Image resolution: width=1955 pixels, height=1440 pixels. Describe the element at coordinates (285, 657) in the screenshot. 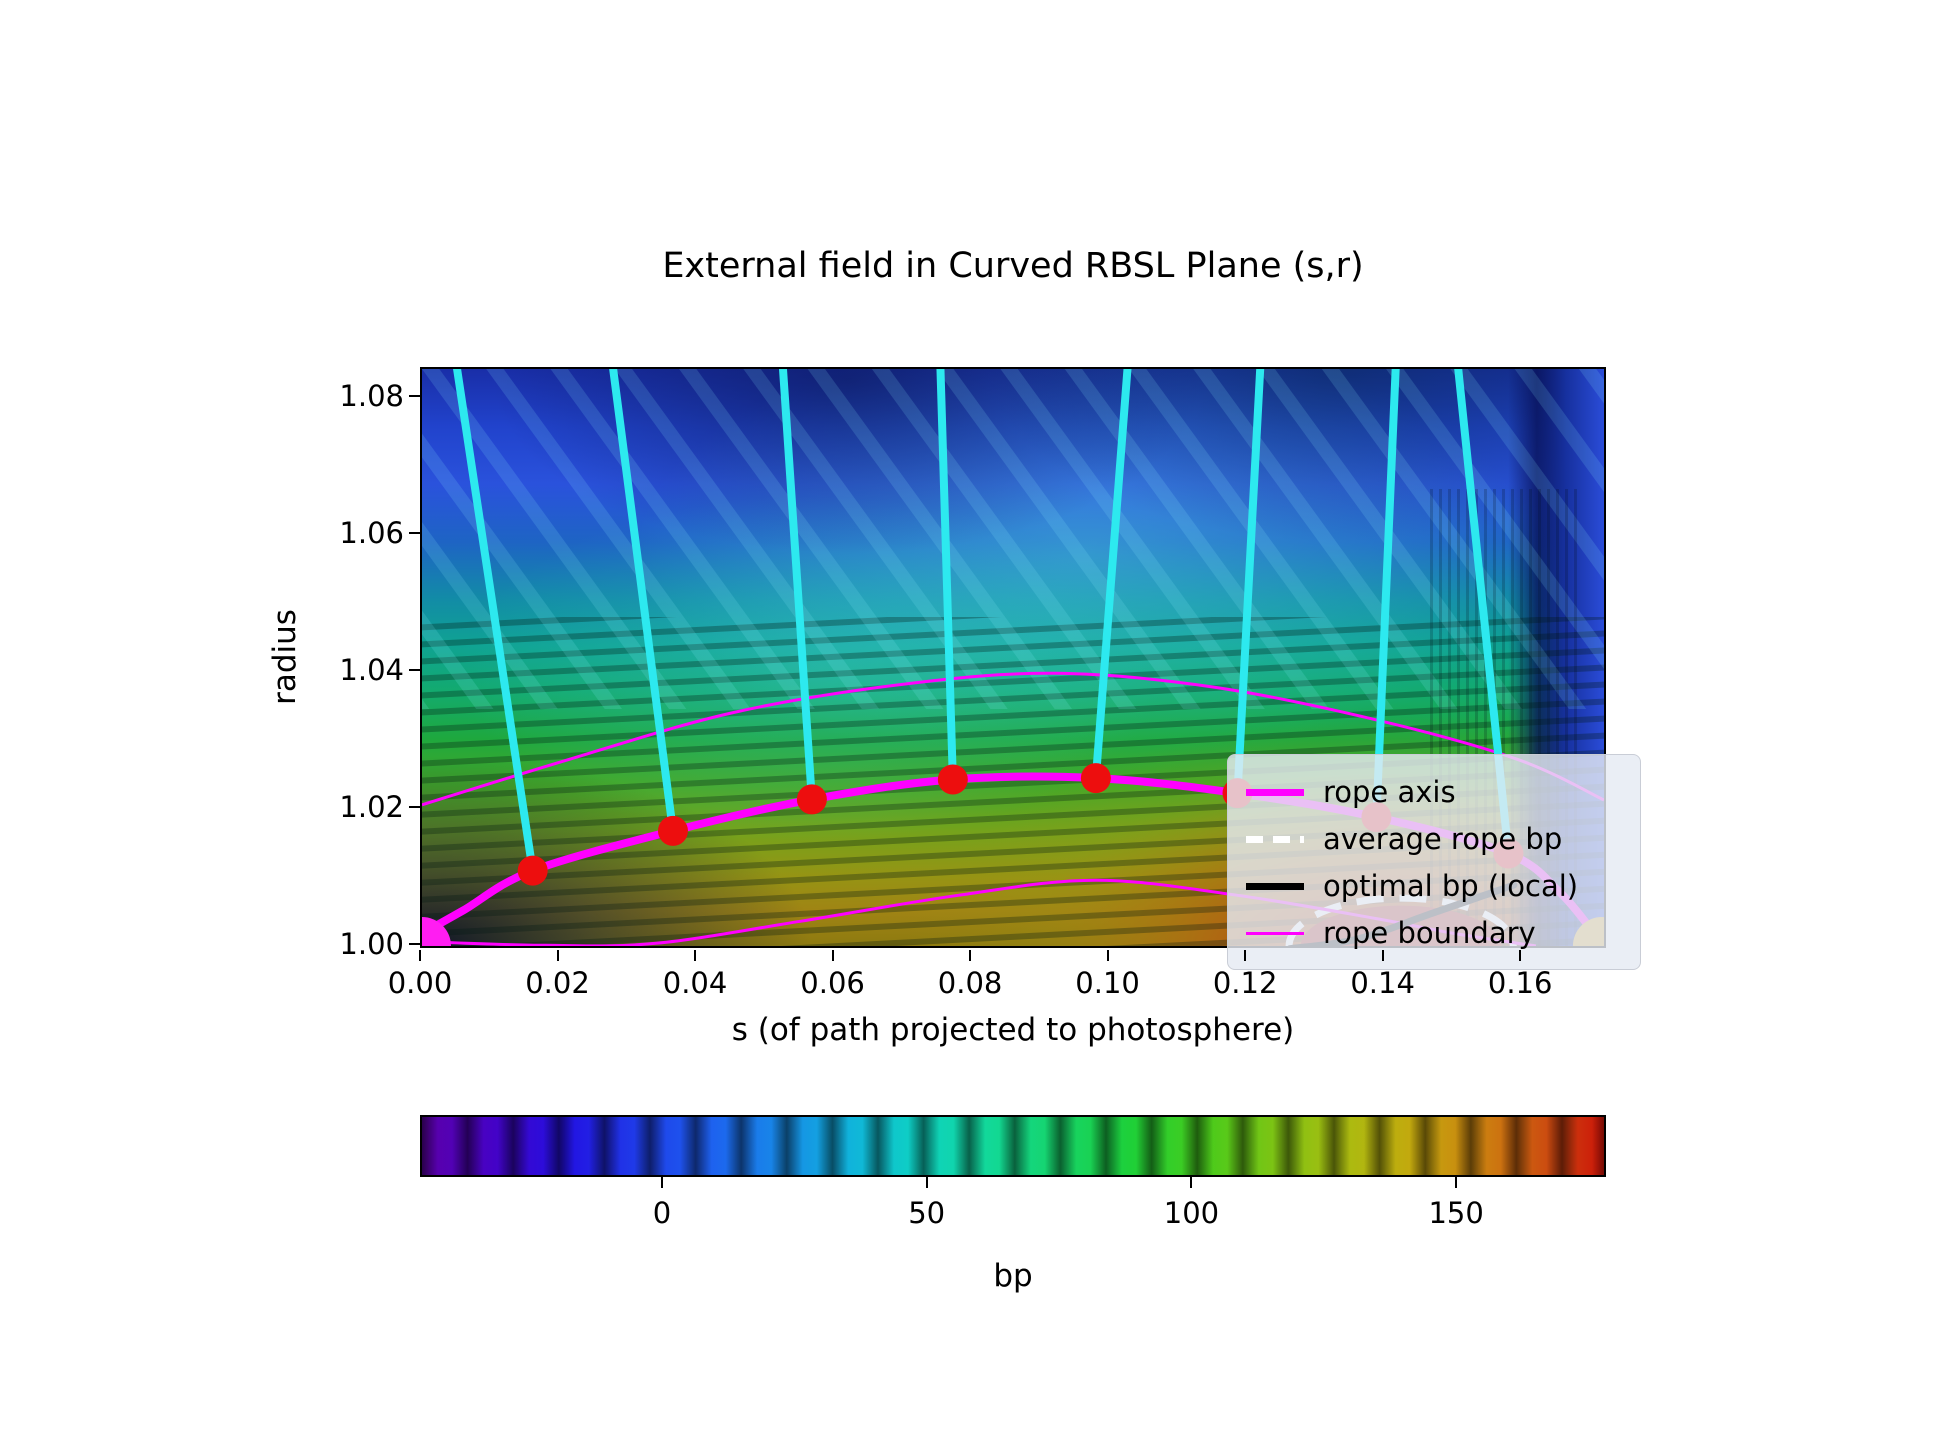

I see `y-axis-label: radius` at that location.